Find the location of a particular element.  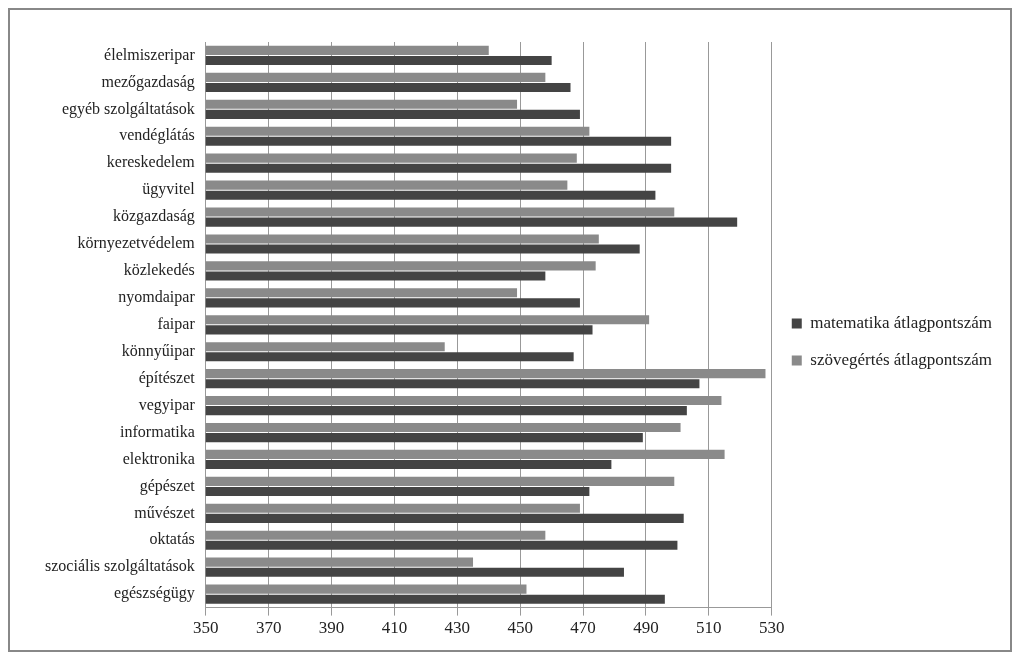

x-tick-label: 350 is located at coordinates (205, 628).